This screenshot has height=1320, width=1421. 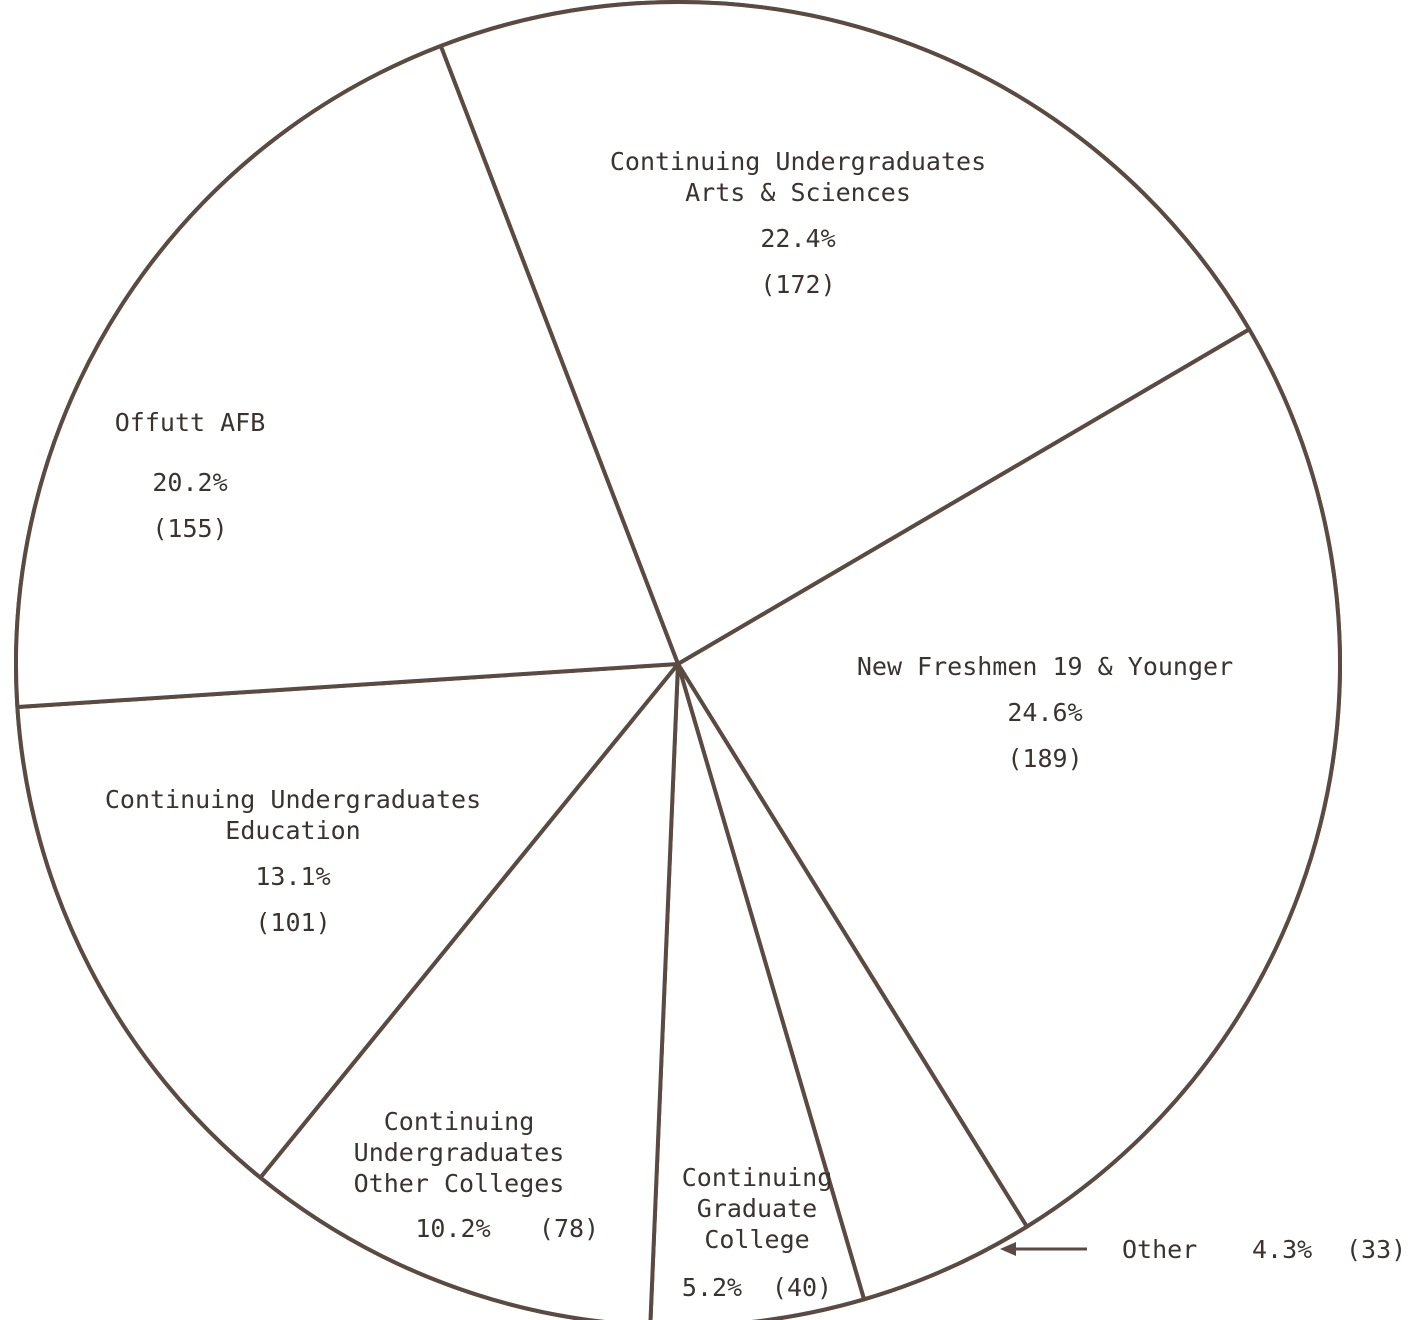 What do you see at coordinates (459, 1183) in the screenshot?
I see `slice-label: Other Colleges` at bounding box center [459, 1183].